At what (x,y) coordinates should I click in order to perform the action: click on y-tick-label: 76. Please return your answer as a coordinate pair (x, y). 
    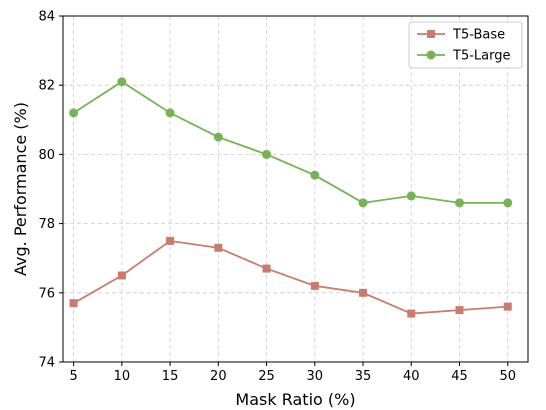
    Looking at the image, I should click on (46, 293).